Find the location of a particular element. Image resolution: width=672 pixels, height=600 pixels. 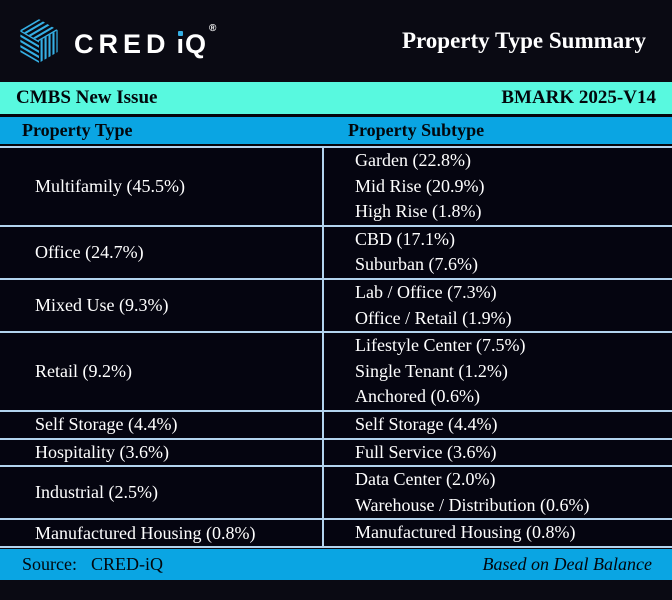

header: CRED ıQ® Property Type Summary is located at coordinates (336, 41).